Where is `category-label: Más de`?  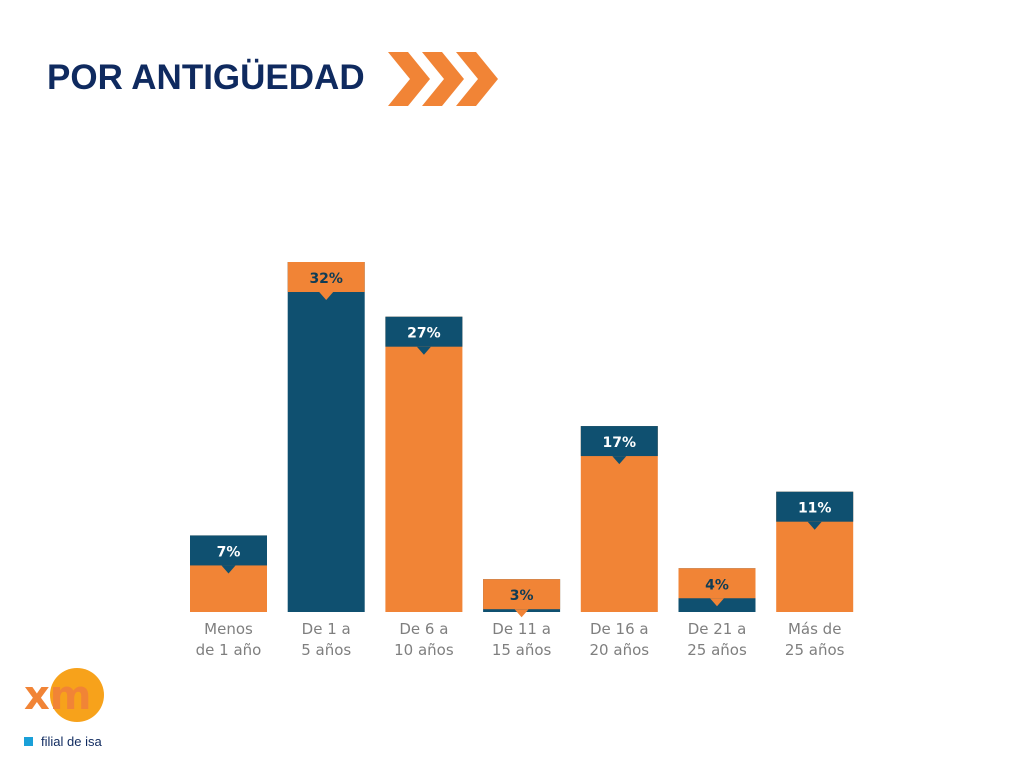 category-label: Más de is located at coordinates (814, 629).